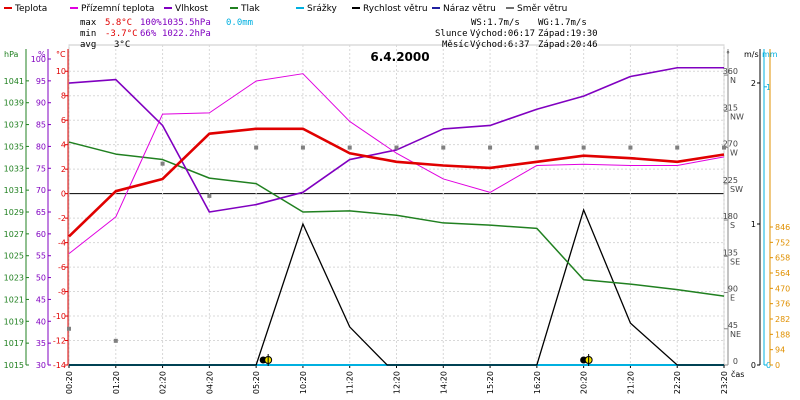 Image resolution: width=800 pixels, height=400 pixels. Describe the element at coordinates (41, 81) in the screenshot. I see `percent-tick-label: 95` at that location.